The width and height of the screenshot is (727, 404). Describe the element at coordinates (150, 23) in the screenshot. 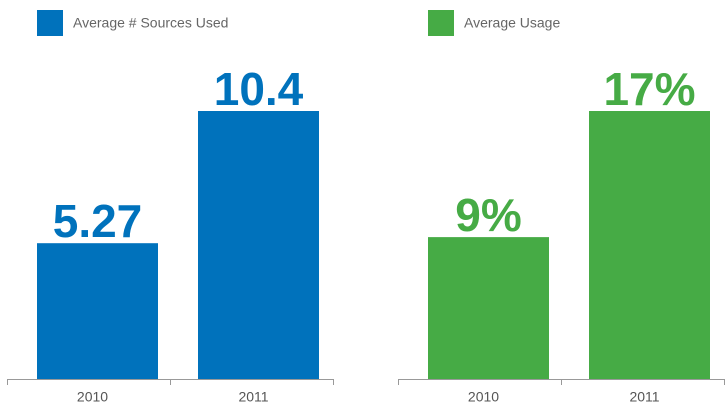

I see `legend-label: Average # Sources Used` at that location.